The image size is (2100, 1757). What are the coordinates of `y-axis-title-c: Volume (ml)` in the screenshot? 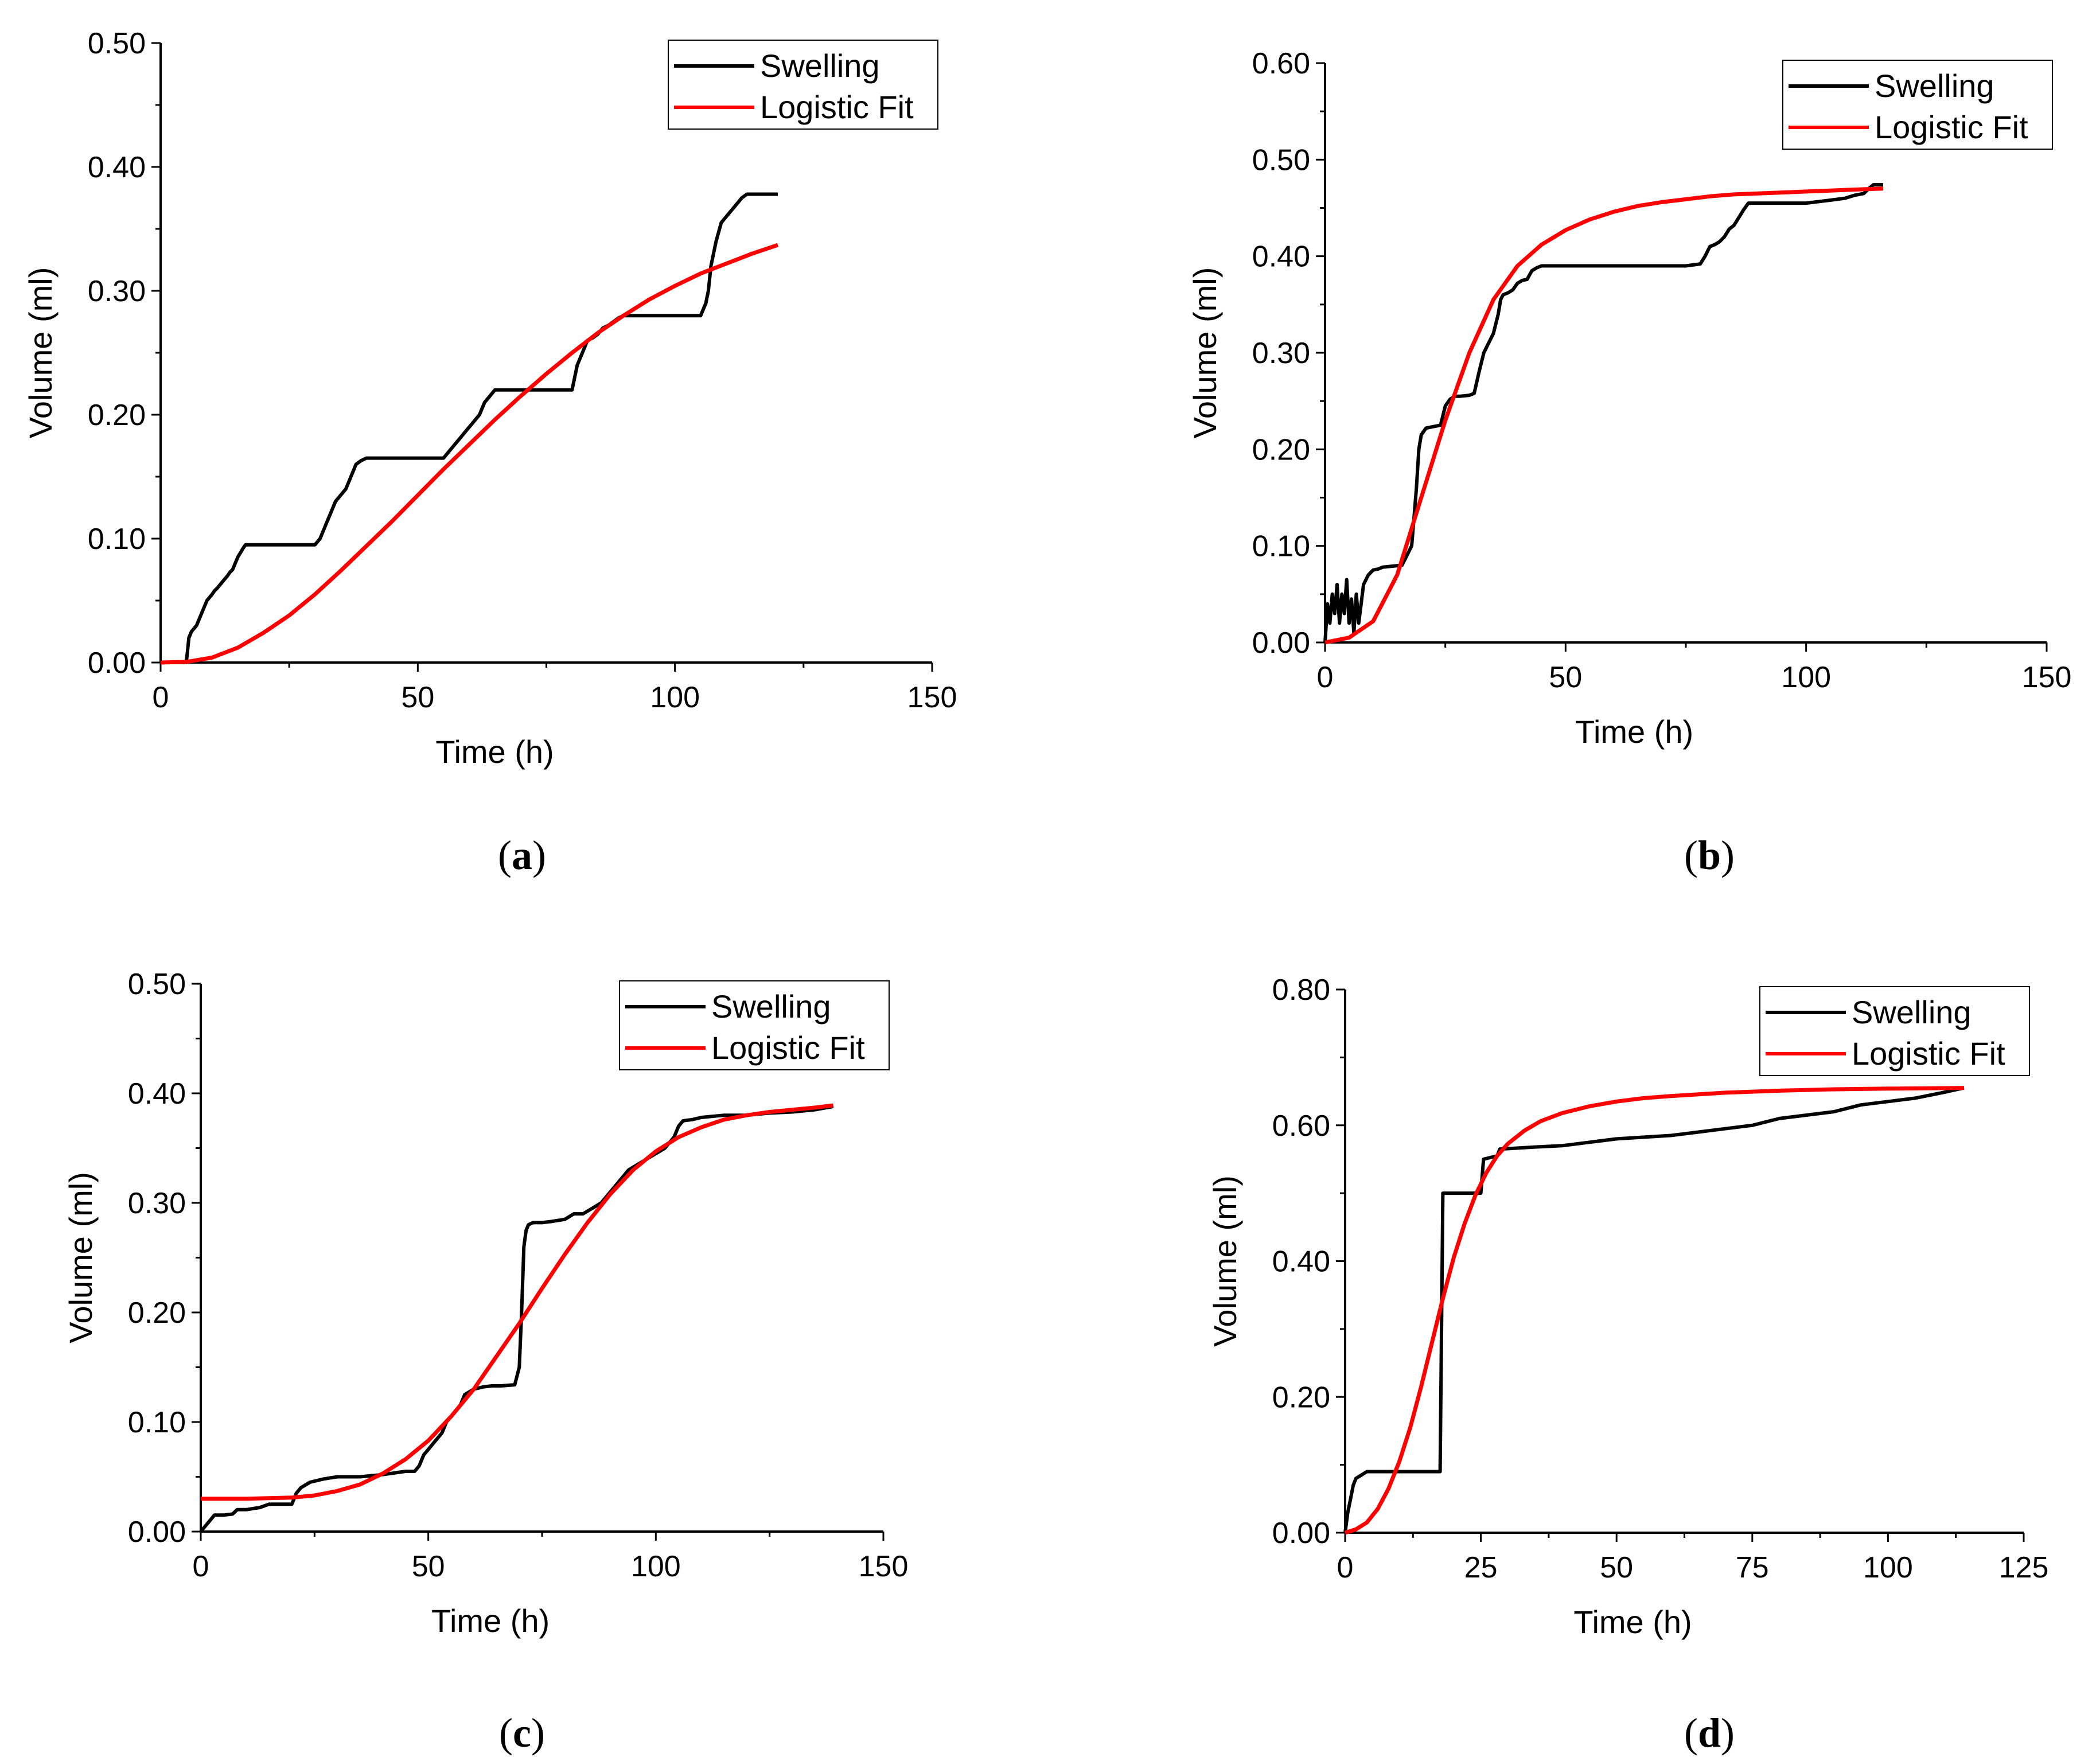 It's located at (81, 1257).